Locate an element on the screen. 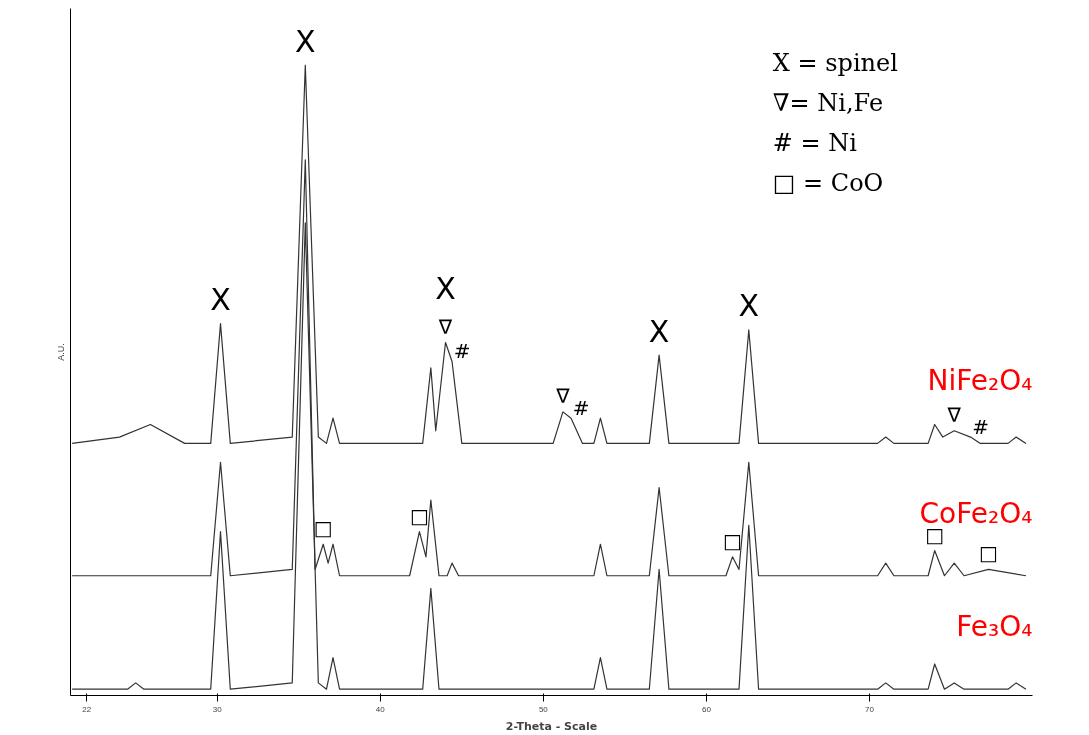  series-label: NiFe₂O₄ is located at coordinates (980, 381).